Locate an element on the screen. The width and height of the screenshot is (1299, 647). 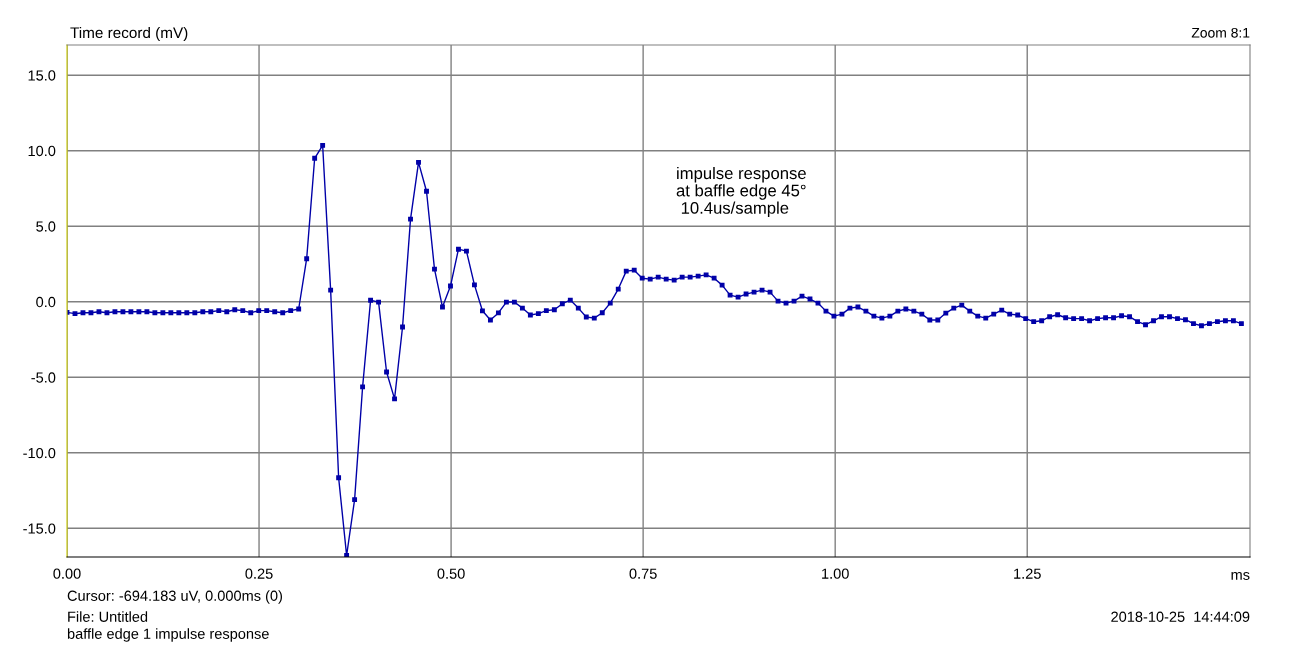
text: baffle edge 1 impulse response is located at coordinates (168, 635).